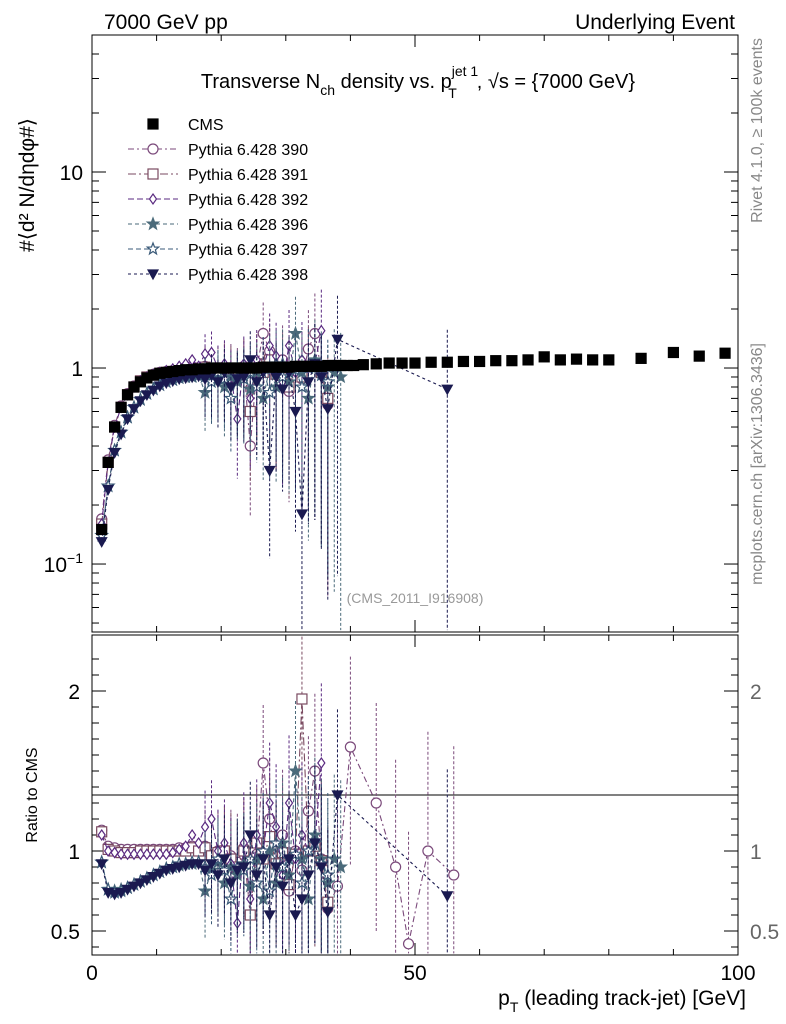  I want to click on legend-entry: CMS, so click(185, 125).